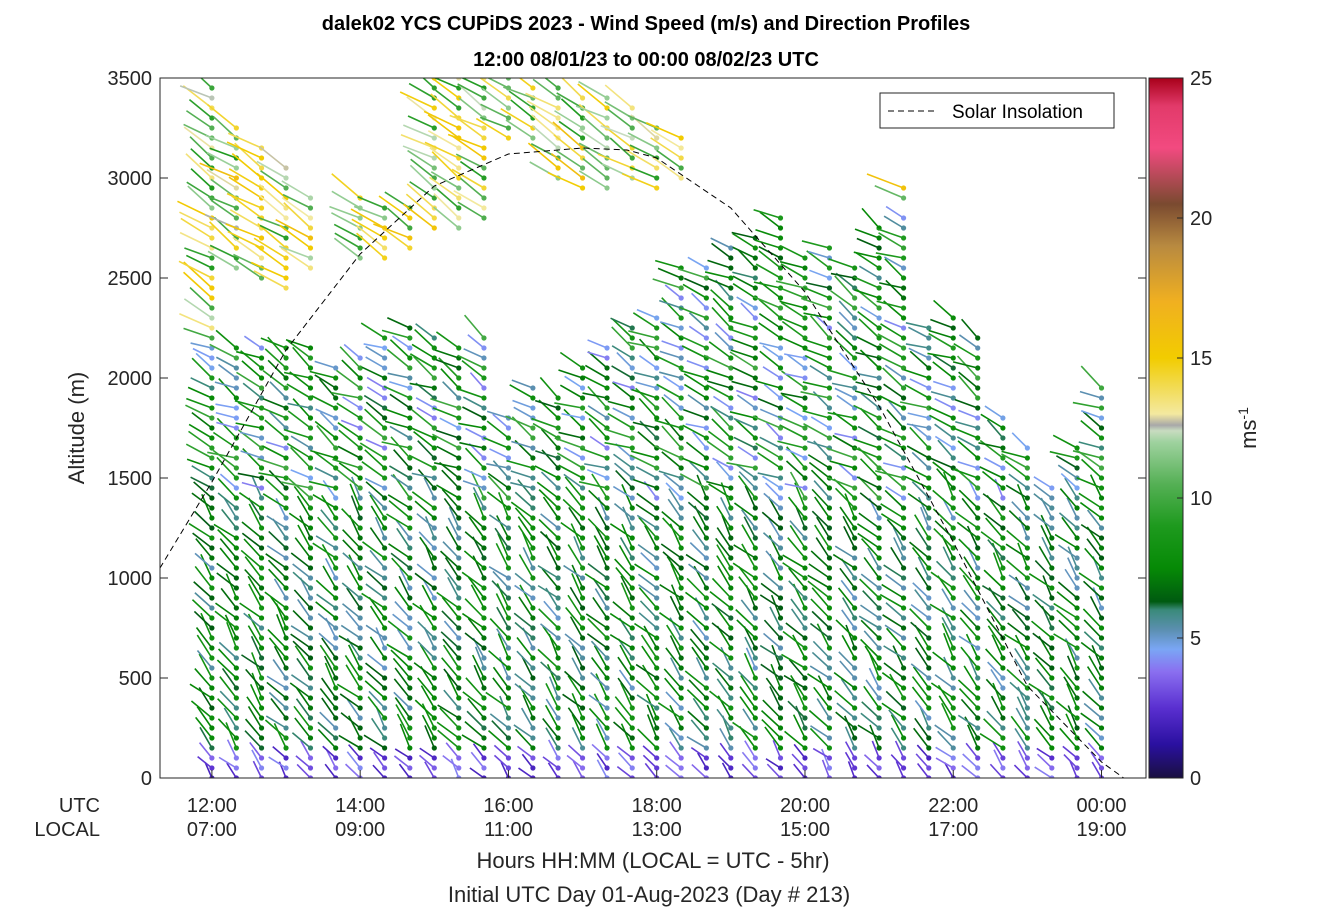  What do you see at coordinates (649, 894) in the screenshot?
I see `x-axis-sublabel: Initial UTC Day 01-Aug-2023 (Day # 213)` at bounding box center [649, 894].